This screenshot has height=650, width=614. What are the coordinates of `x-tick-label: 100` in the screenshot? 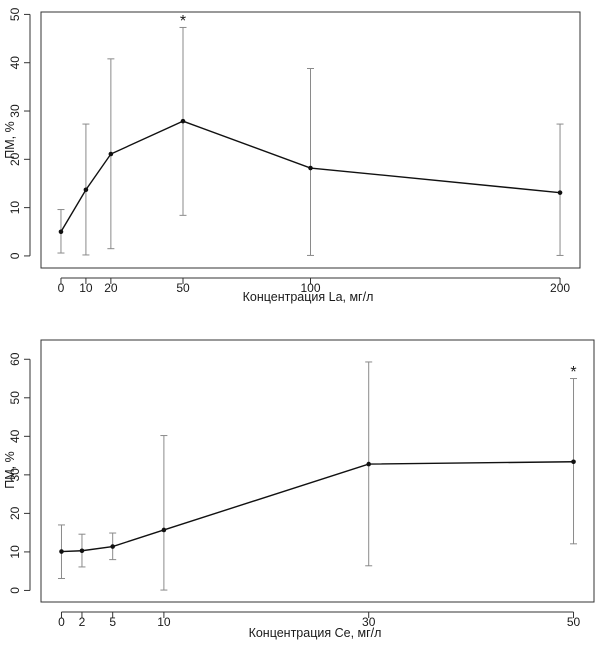 It's located at (310, 288).